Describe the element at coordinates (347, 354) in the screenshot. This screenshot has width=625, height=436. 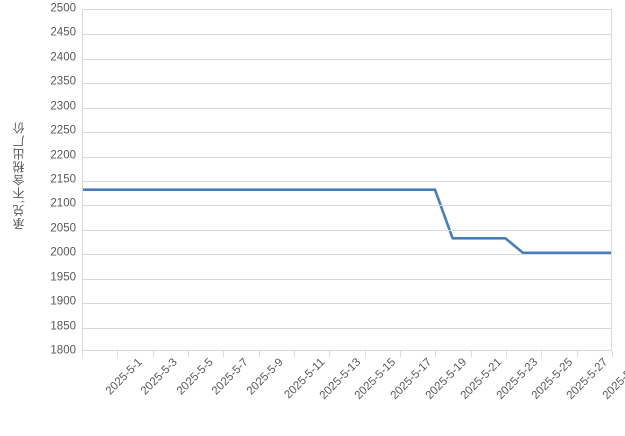
I see `x-axis-tick-marks` at that location.